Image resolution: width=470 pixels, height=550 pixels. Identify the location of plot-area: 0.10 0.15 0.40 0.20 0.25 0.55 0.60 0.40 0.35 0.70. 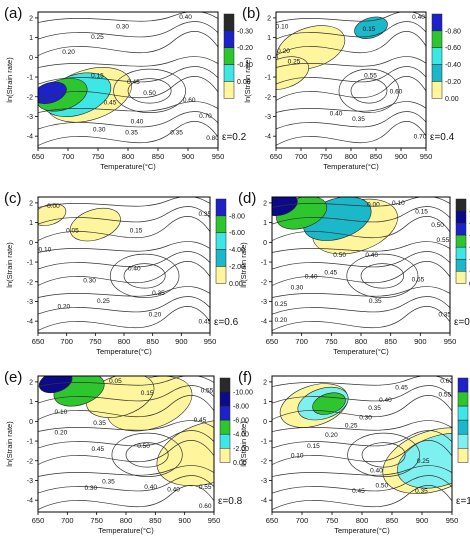
(351, 80).